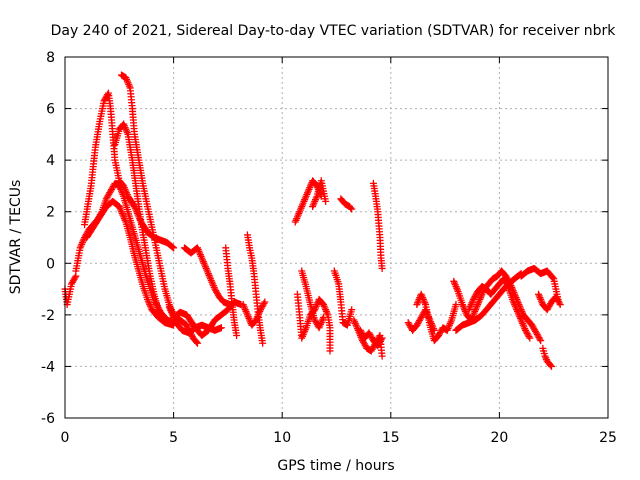 The height and width of the screenshot is (480, 640). I want to click on x-tick-label: 15, so click(391, 438).